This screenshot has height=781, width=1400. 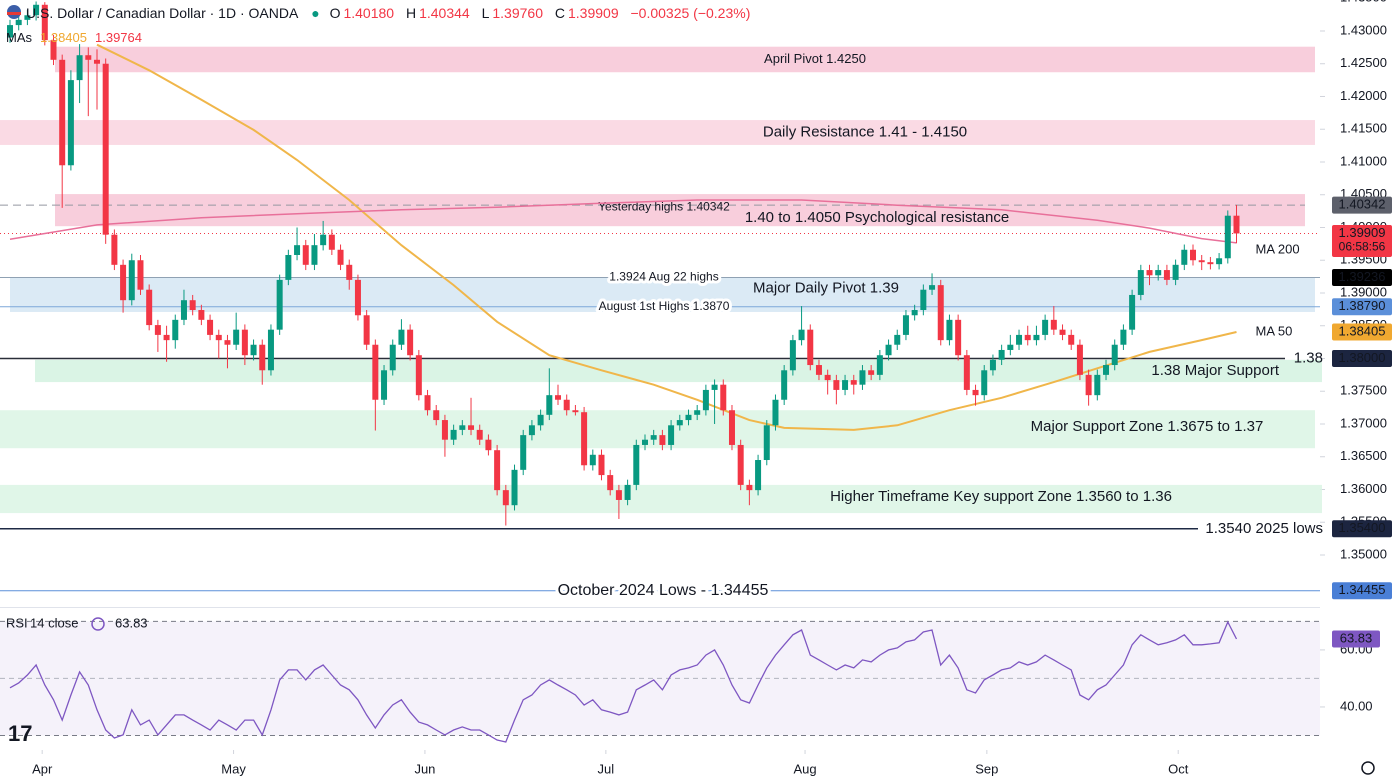 I want to click on price-badge-label: 1.38790, so click(x=1362, y=305).